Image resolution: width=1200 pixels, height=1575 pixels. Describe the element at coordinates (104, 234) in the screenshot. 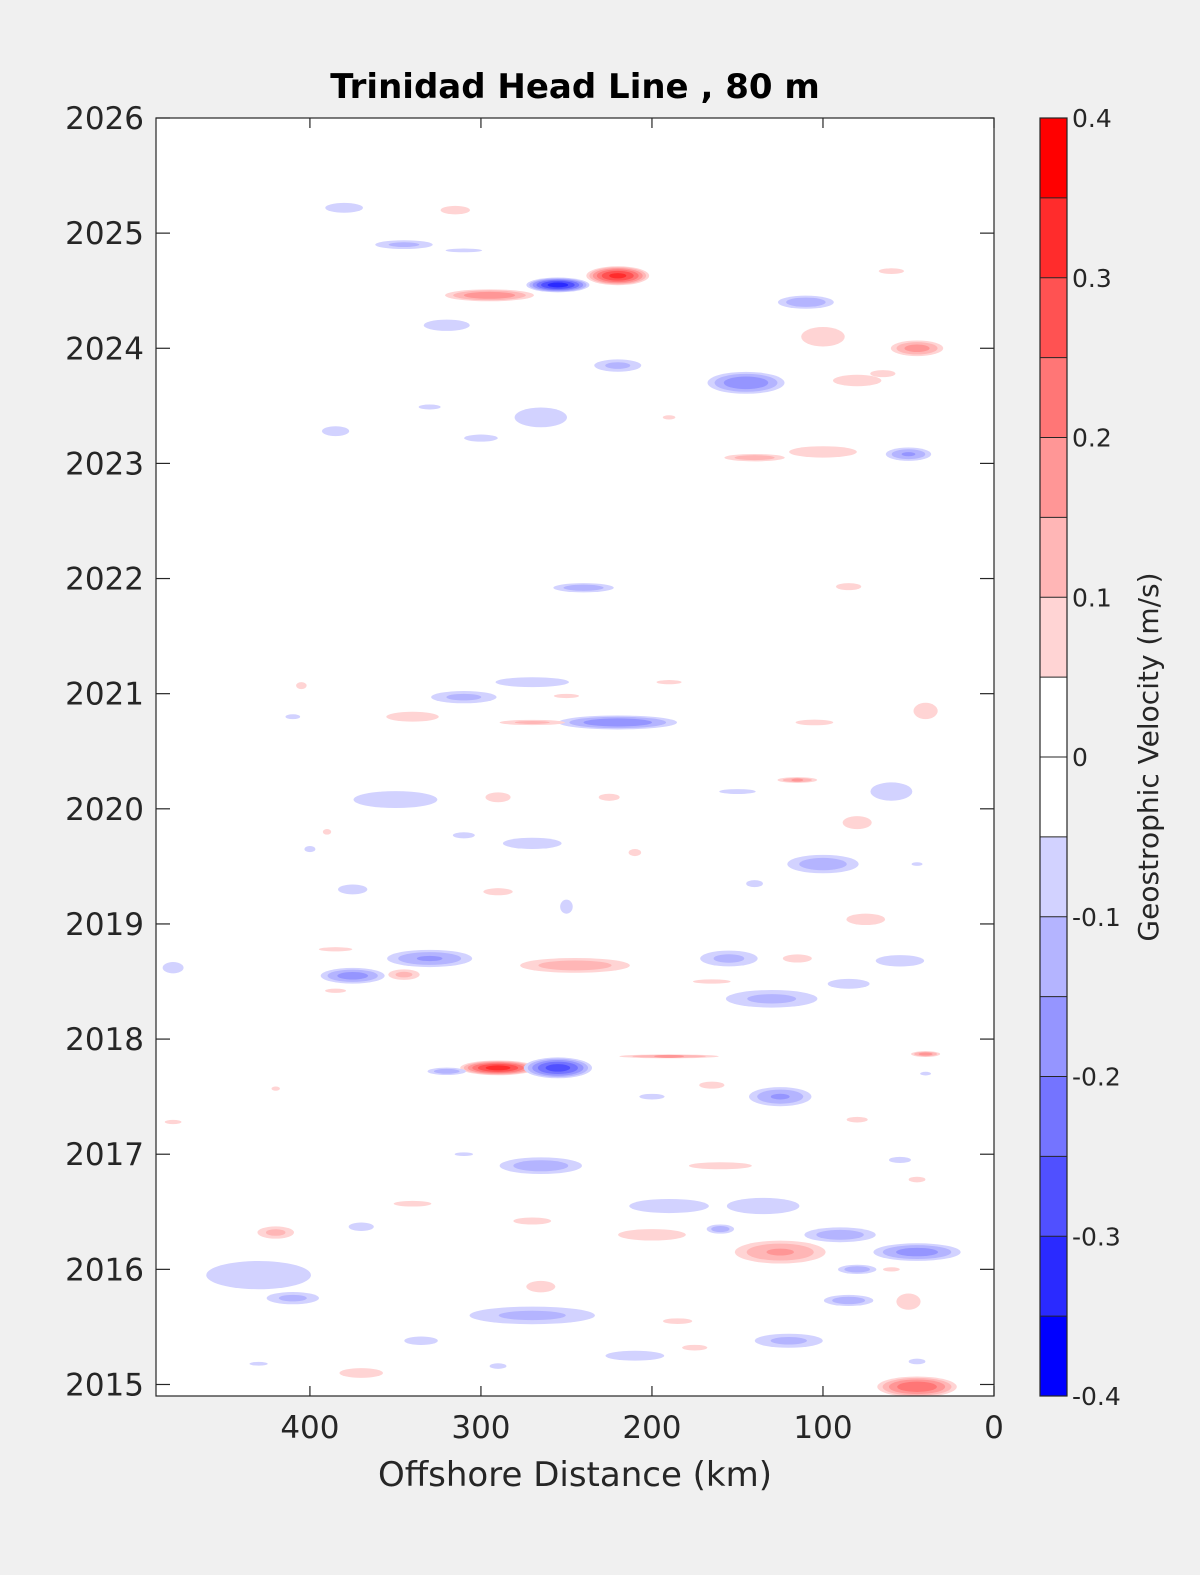

I see `y-tick-label: 2025` at that location.